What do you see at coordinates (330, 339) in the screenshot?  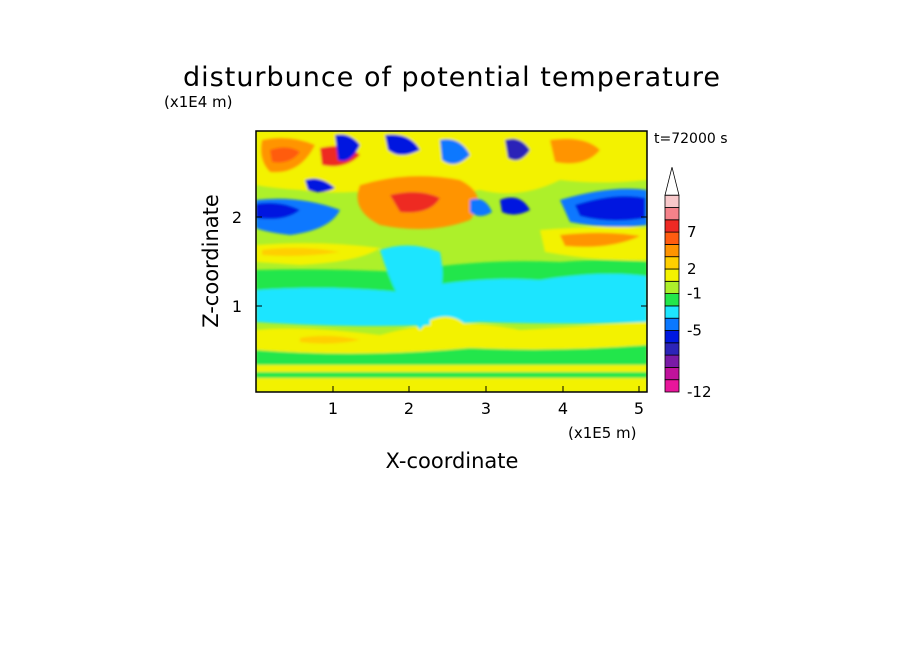 I see `band-low-orange` at bounding box center [330, 339].